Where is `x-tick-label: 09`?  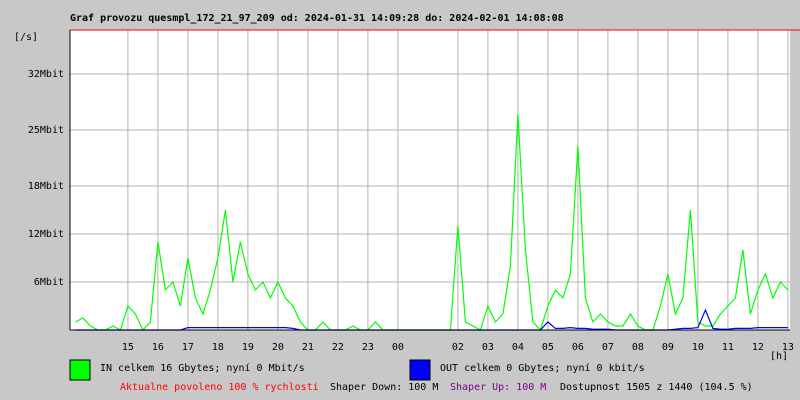 x-tick-label: 09 is located at coordinates (668, 347).